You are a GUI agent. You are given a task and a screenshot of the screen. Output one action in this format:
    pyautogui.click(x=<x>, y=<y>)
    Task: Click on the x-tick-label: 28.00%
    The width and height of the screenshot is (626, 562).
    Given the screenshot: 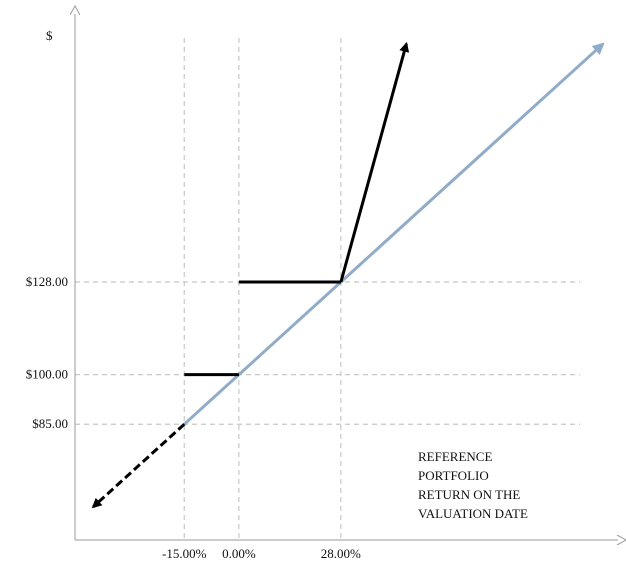 What is the action you would take?
    pyautogui.click(x=341, y=553)
    